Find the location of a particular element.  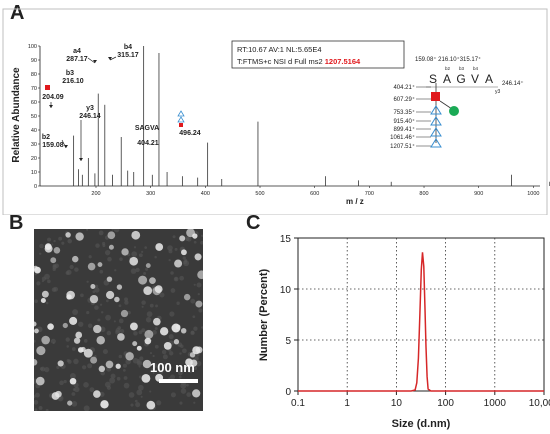

y-tick-label: 20 is located at coordinates (34, 159).